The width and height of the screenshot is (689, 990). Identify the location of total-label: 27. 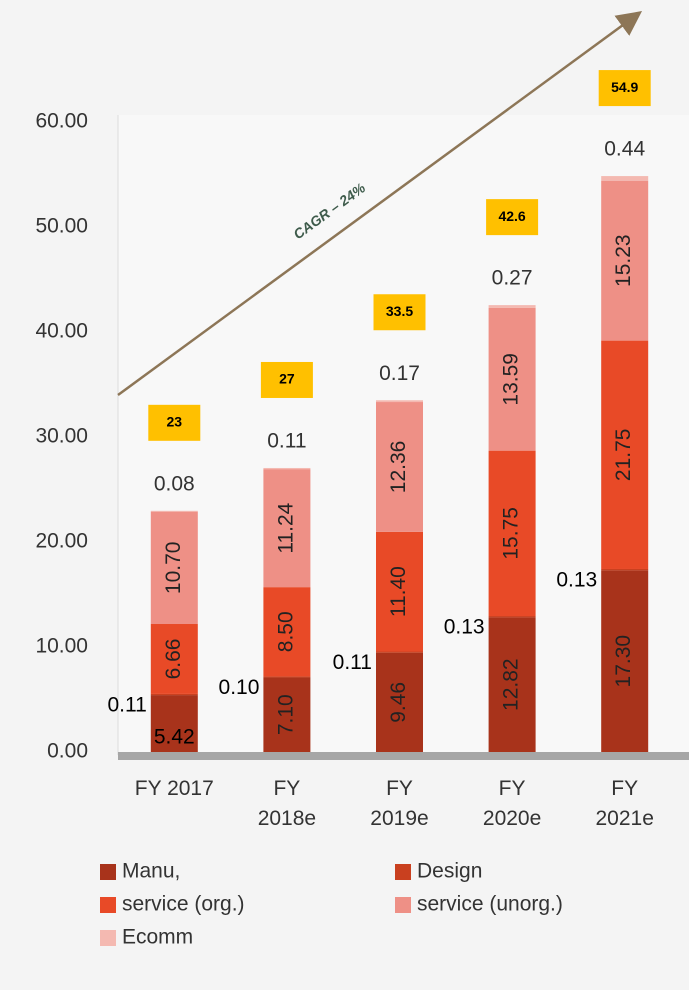
(287, 379).